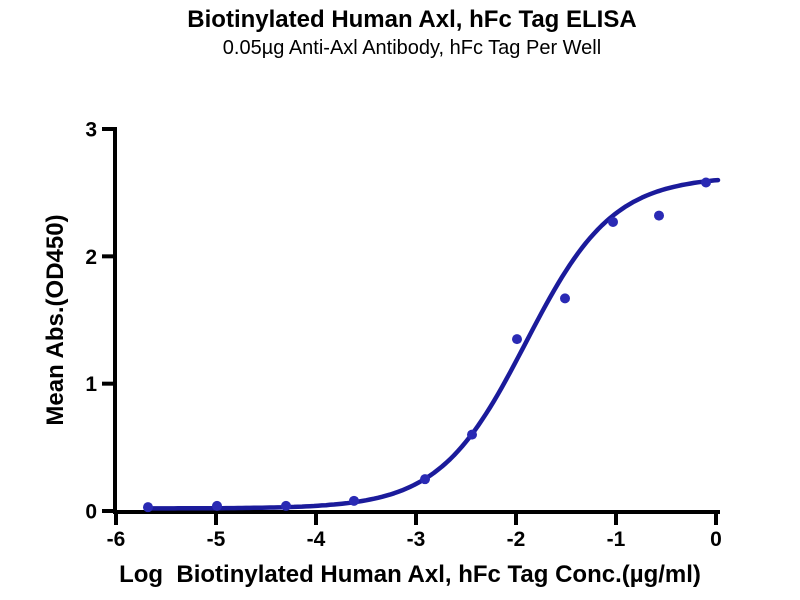 The image size is (800, 600). What do you see at coordinates (91, 257) in the screenshot?
I see `y-tick-label: 2` at bounding box center [91, 257].